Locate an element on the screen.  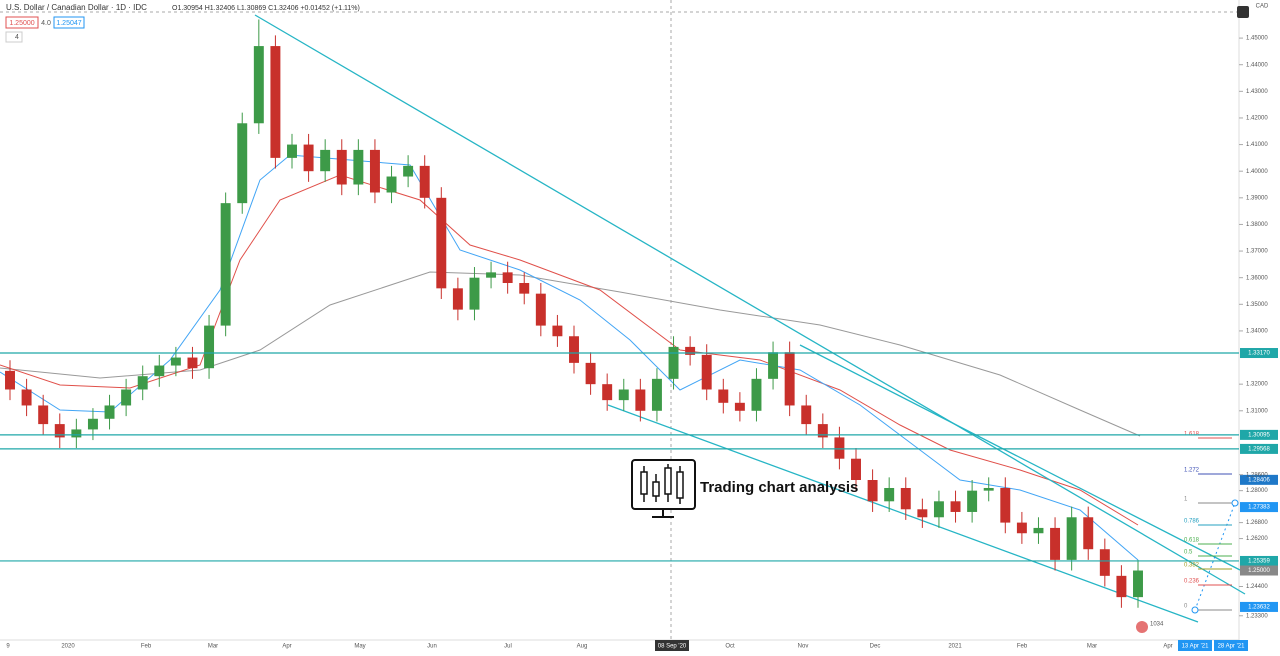
price-tag-label: 1.27383 is located at coordinates (1259, 508).